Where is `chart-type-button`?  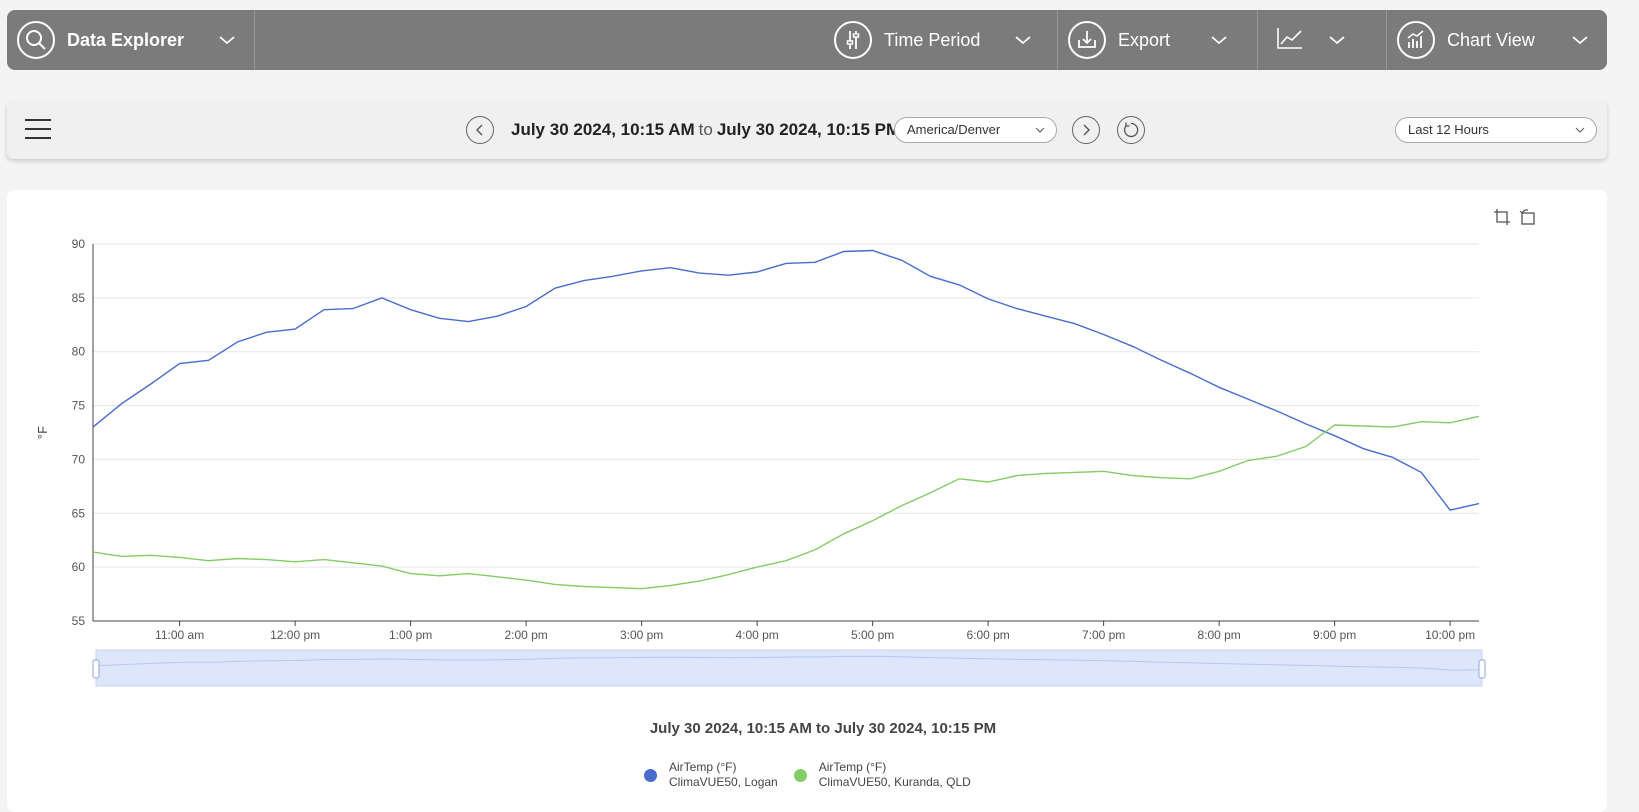
chart-type-button is located at coordinates (1322, 40).